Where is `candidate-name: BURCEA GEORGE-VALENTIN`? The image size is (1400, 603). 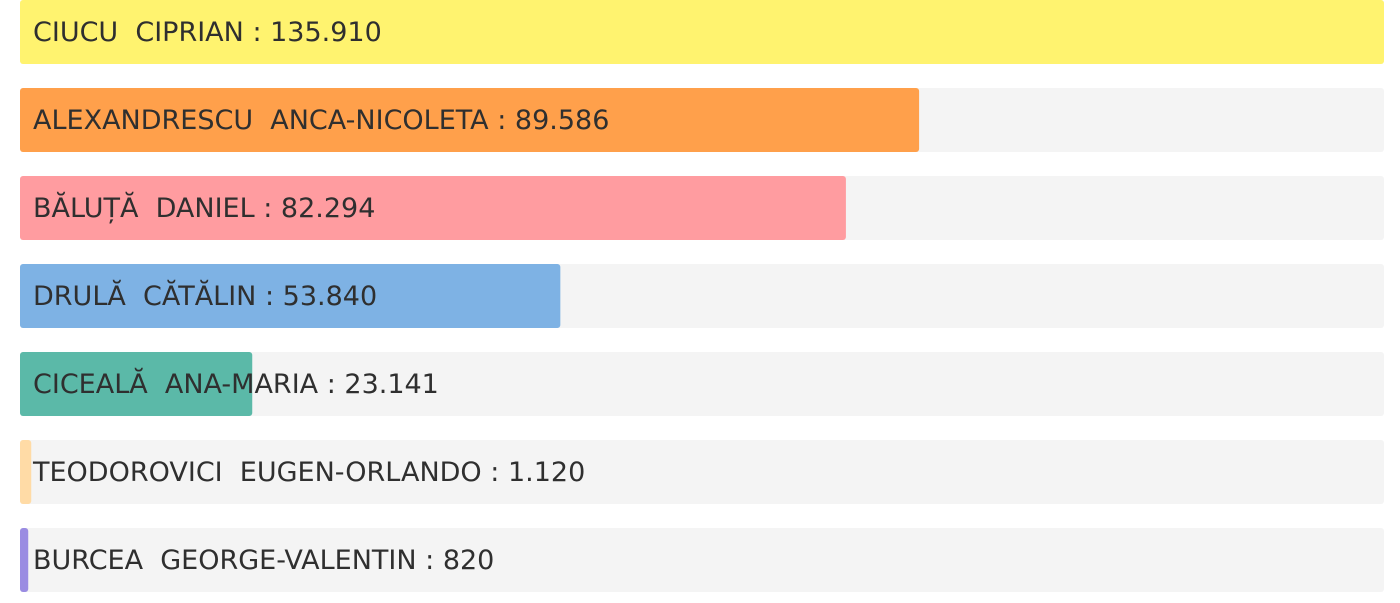
candidate-name: BURCEA GEORGE-VALENTIN is located at coordinates (225, 560).